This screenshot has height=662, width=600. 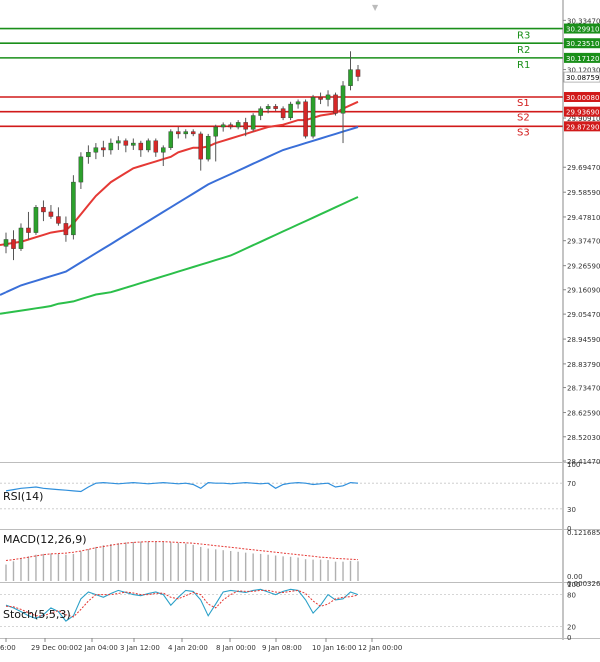 What do you see at coordinates (282, 648) in the screenshot?
I see `time-tick-label: 9 Jan 08:00` at bounding box center [282, 648].